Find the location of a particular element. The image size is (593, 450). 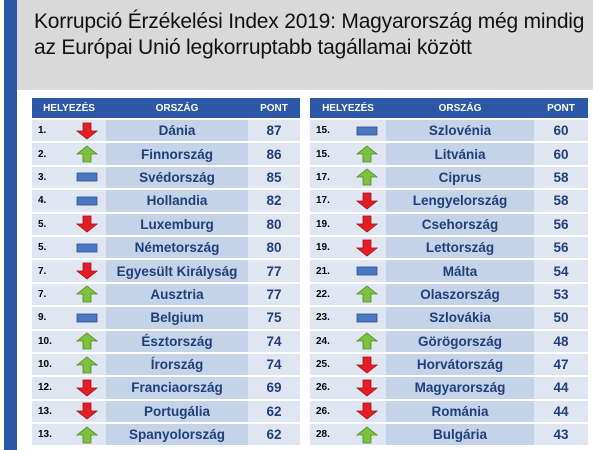

country-cell: Málta is located at coordinates (460, 271).